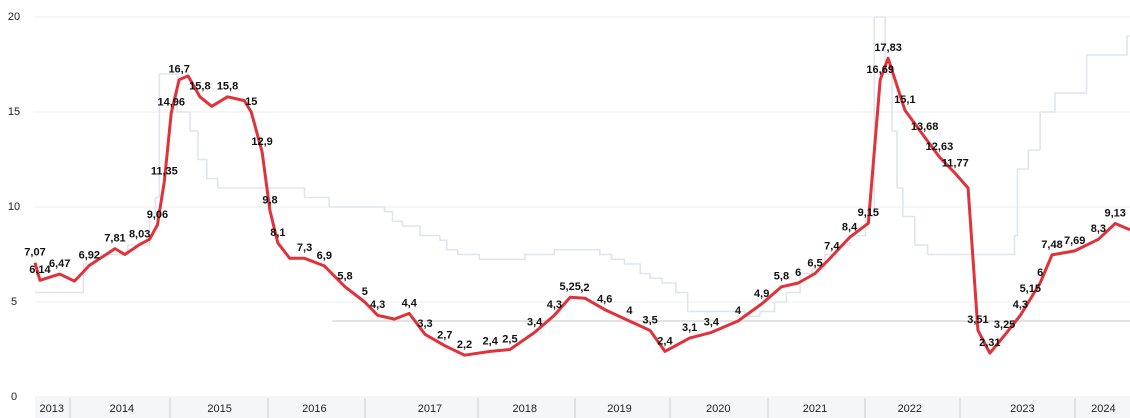 The image size is (1130, 418). Describe the element at coordinates (977, 320) in the screenshot. I see `value-label: 3,51` at that location.